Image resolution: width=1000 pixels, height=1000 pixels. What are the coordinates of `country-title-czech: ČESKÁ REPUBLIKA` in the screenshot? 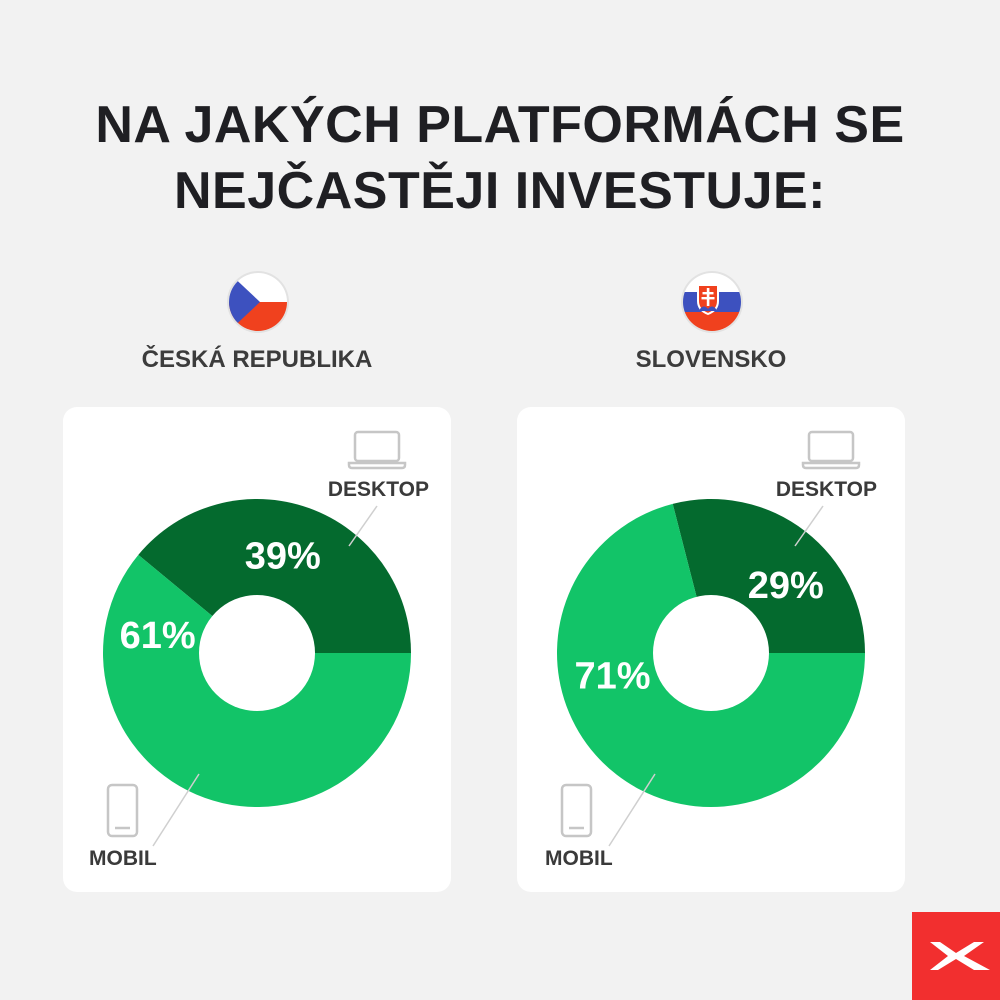 It's located at (257, 359).